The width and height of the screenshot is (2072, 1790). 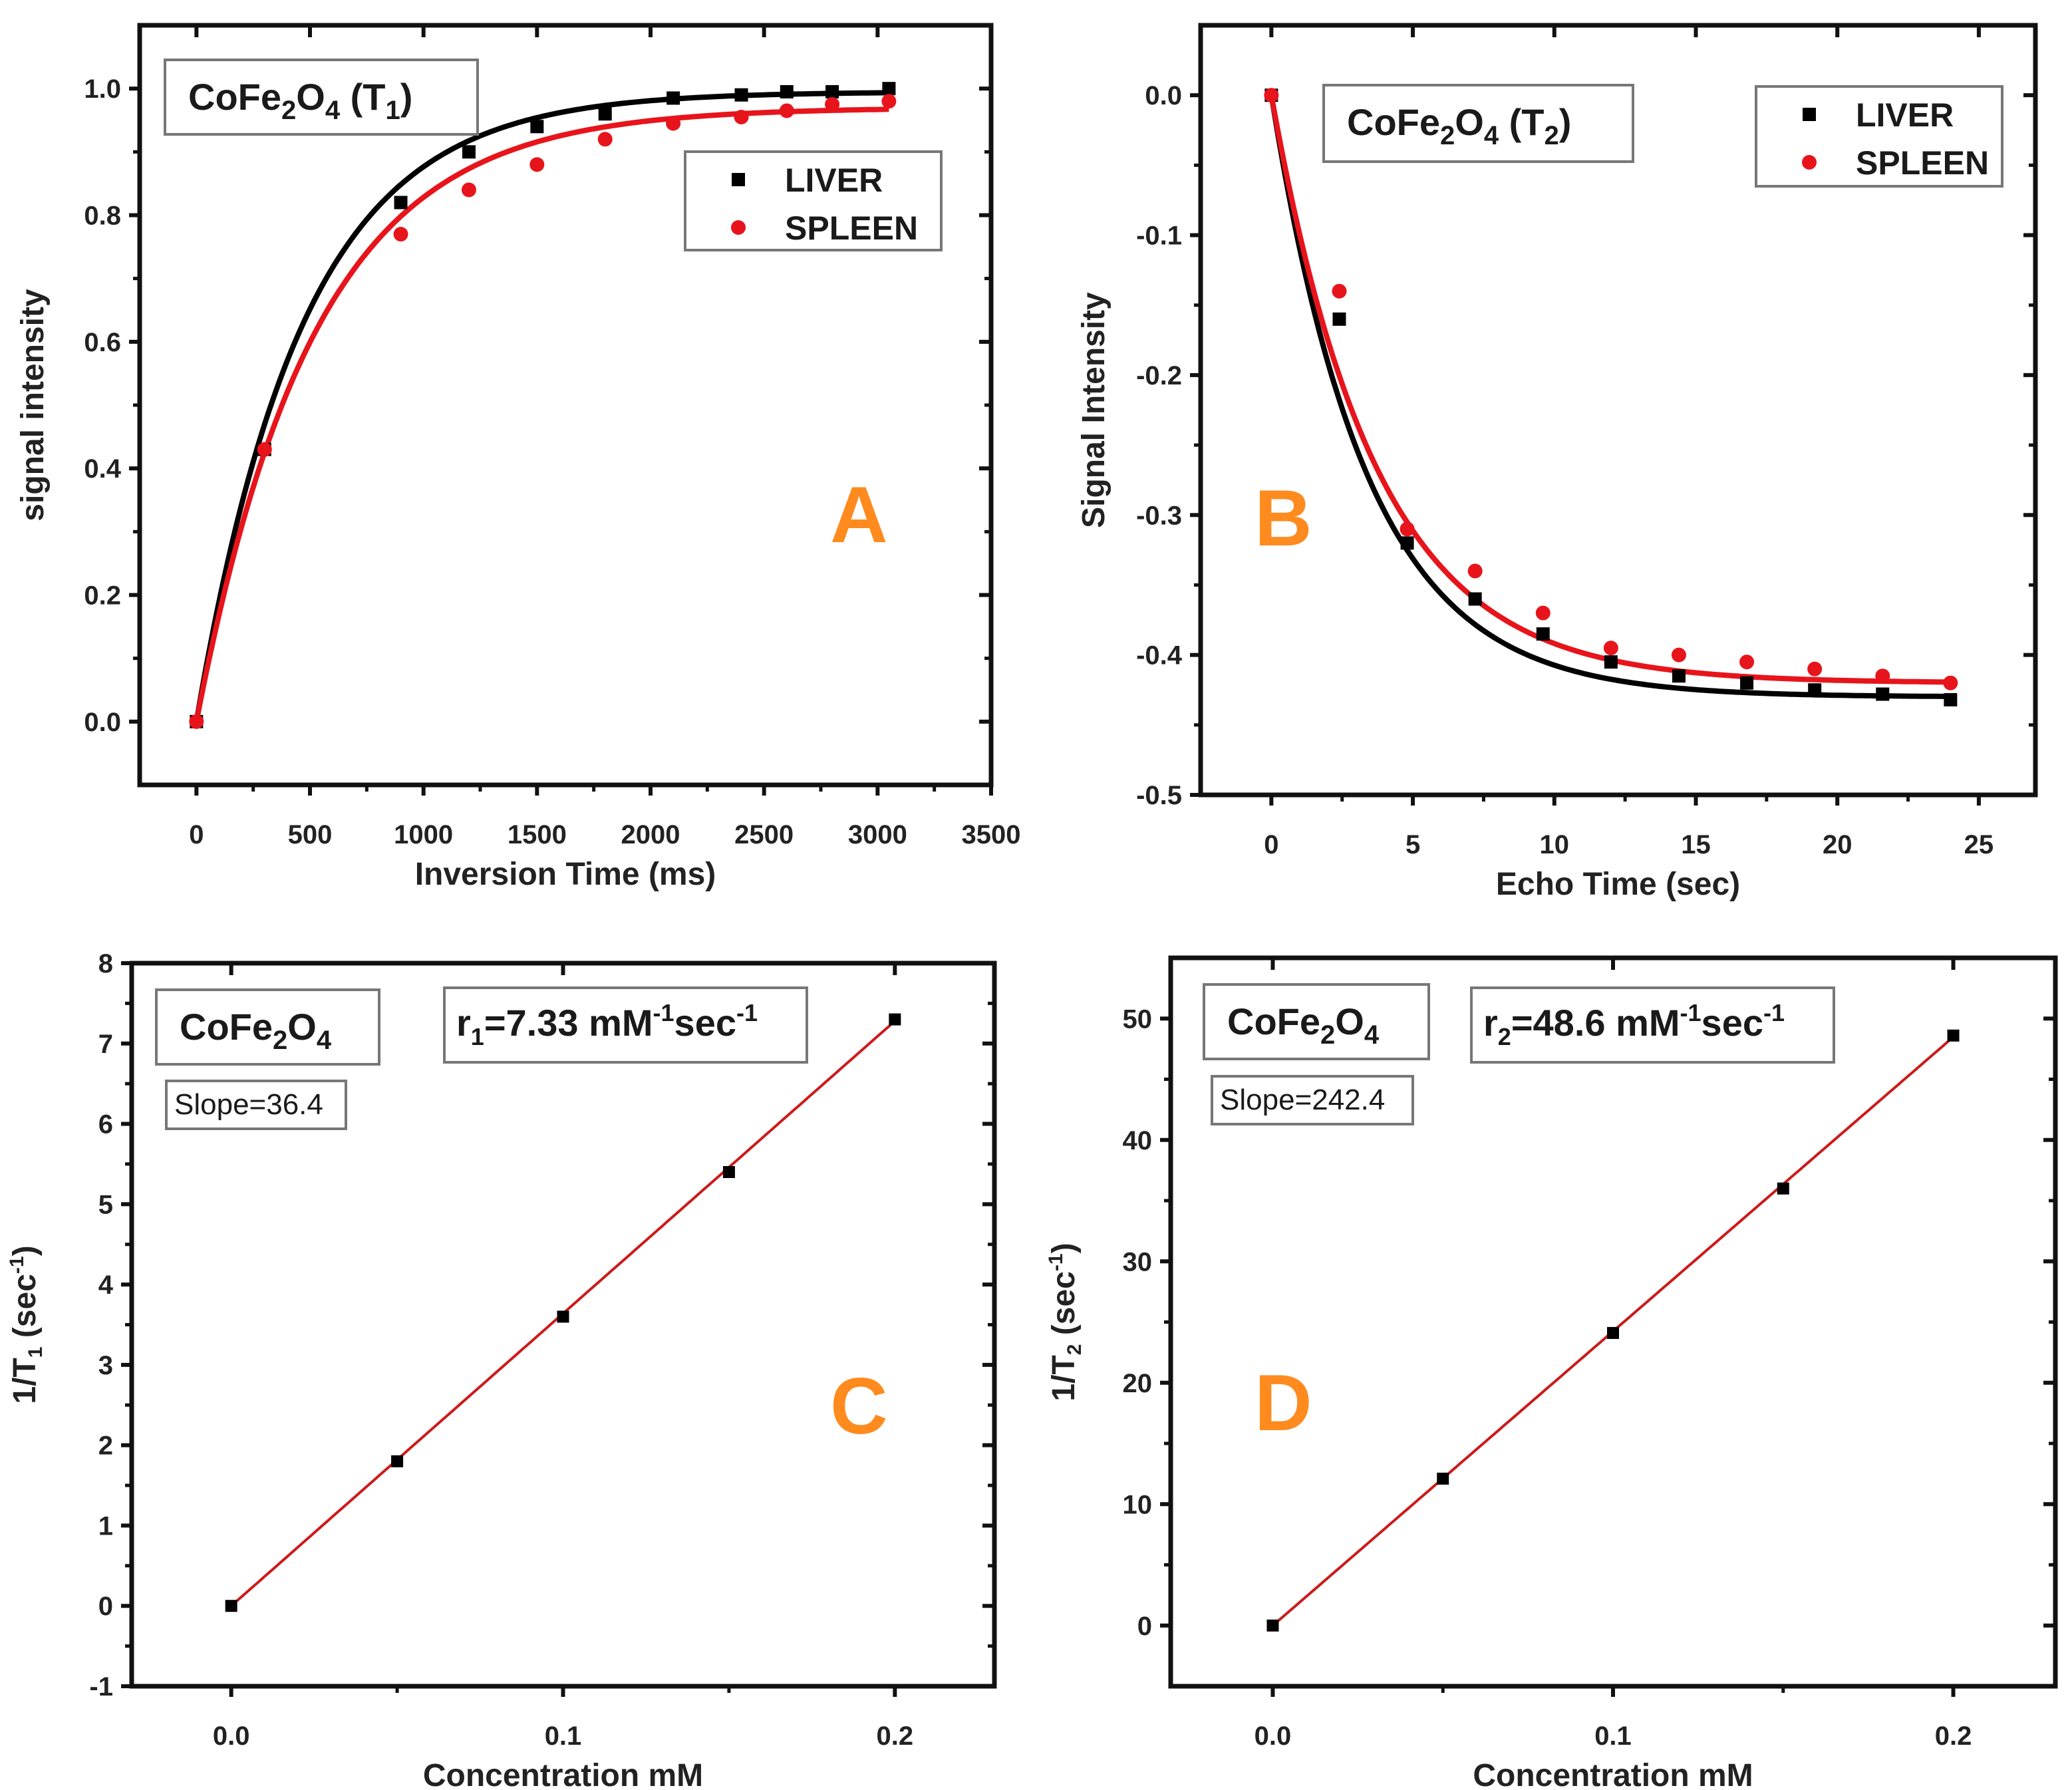 I want to click on x-axis-label: Concentration mM, so click(x=563, y=1774).